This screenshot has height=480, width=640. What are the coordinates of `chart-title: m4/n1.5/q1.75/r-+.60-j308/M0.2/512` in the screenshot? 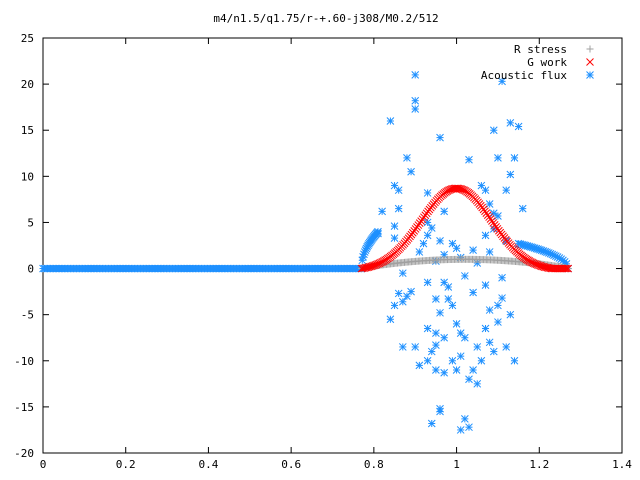 It's located at (325, 18).